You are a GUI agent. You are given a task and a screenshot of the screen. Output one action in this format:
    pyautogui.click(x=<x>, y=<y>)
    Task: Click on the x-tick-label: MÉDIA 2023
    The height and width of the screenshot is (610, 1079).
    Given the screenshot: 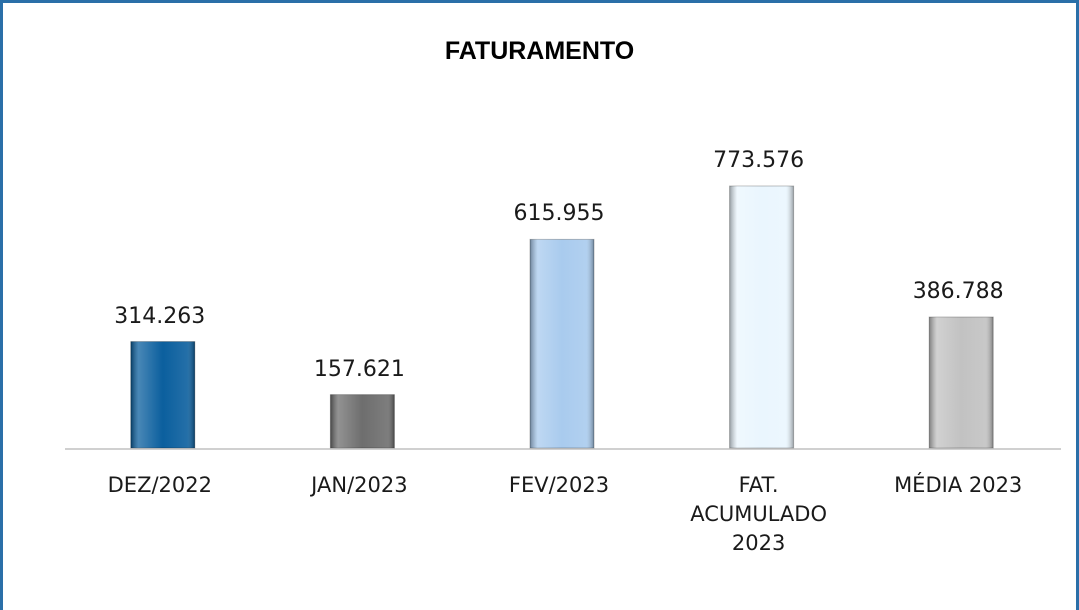 What is the action you would take?
    pyautogui.click(x=958, y=485)
    